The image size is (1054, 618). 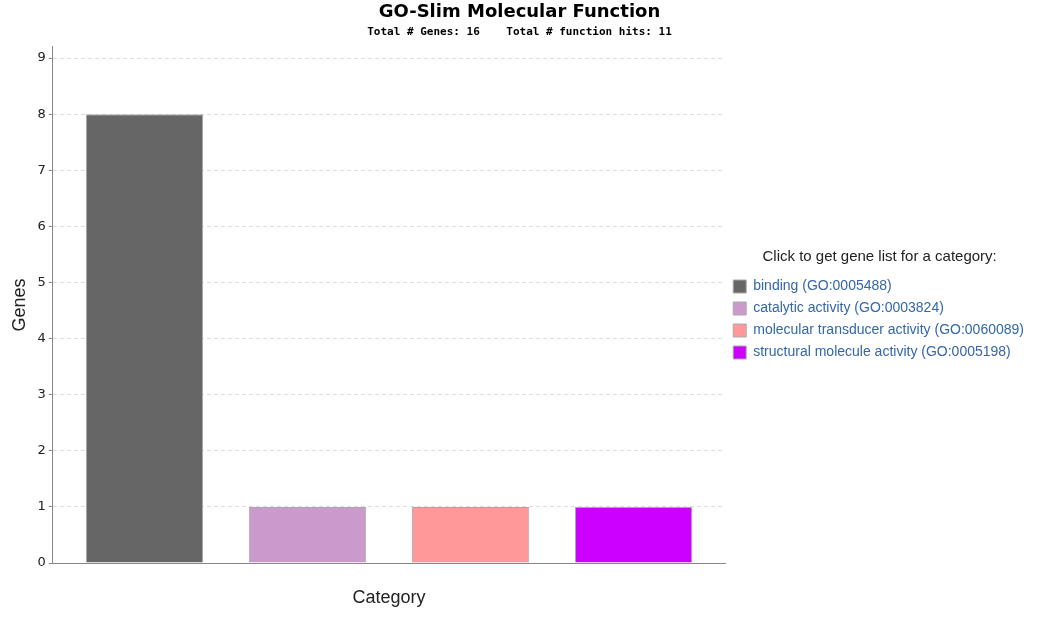 What do you see at coordinates (520, 32) in the screenshot?
I see `chart-subtitle: Total # Genes: 16 Total # function hits: 11` at bounding box center [520, 32].